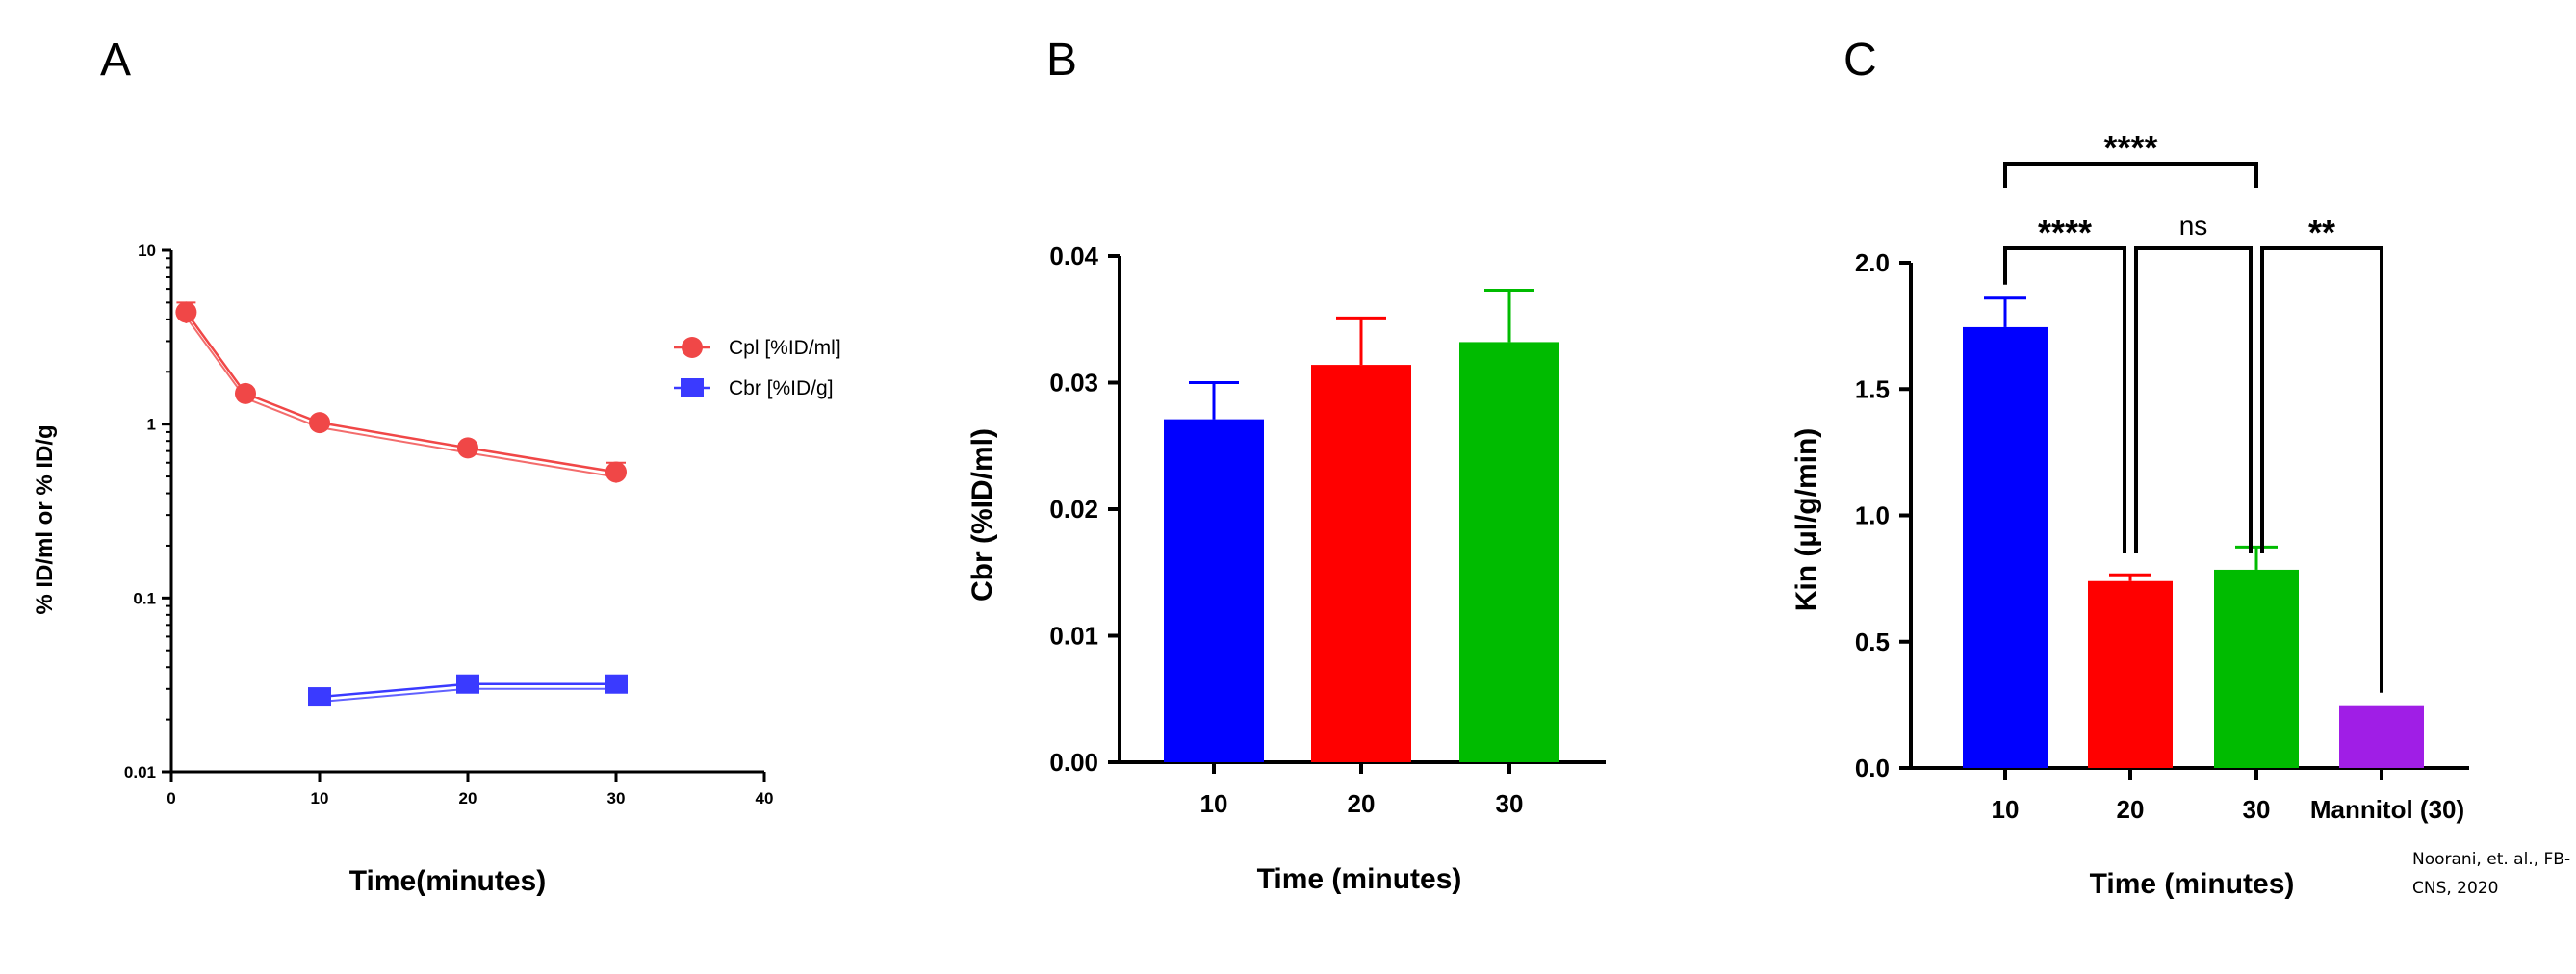 This screenshot has width=2576, height=974. What do you see at coordinates (781, 388) in the screenshot?
I see `panel-a-legend-label: Cbr [%ID/g]` at bounding box center [781, 388].